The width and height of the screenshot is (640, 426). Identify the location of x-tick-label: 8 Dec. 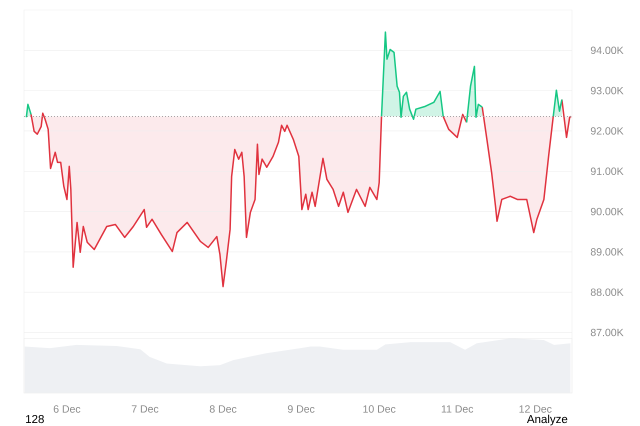
(223, 409).